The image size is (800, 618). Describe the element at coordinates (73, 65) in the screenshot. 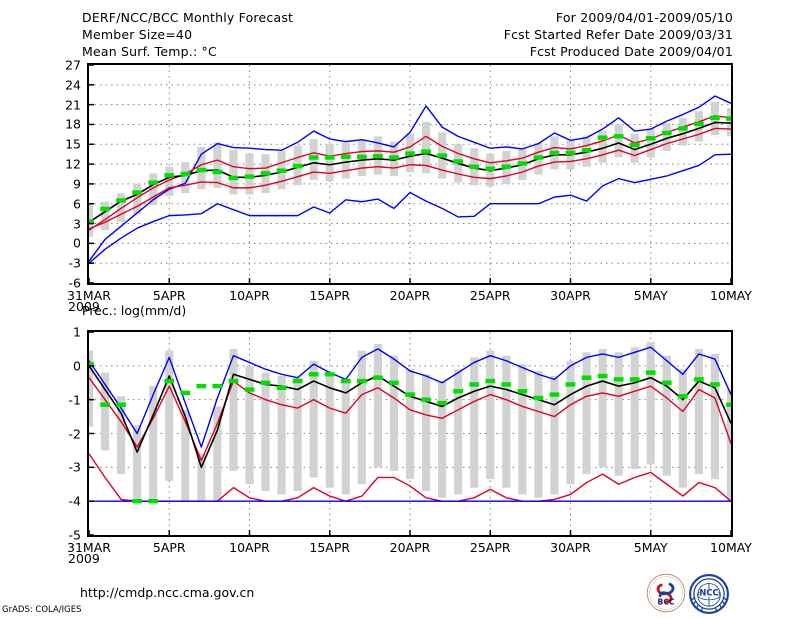

I see `y-tick-label: 27` at that location.